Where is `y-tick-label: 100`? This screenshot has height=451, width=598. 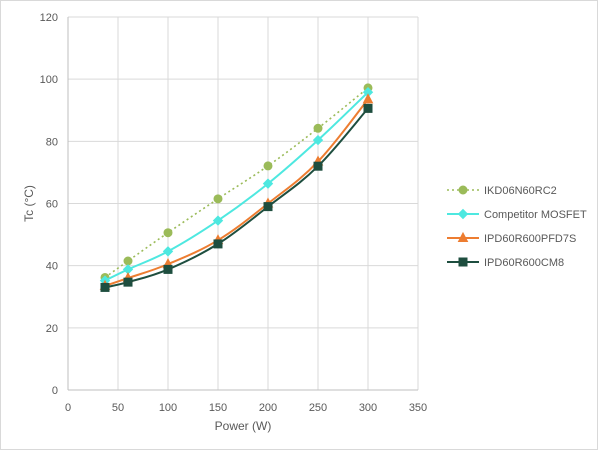 y-tick-label: 100 is located at coordinates (49, 80).